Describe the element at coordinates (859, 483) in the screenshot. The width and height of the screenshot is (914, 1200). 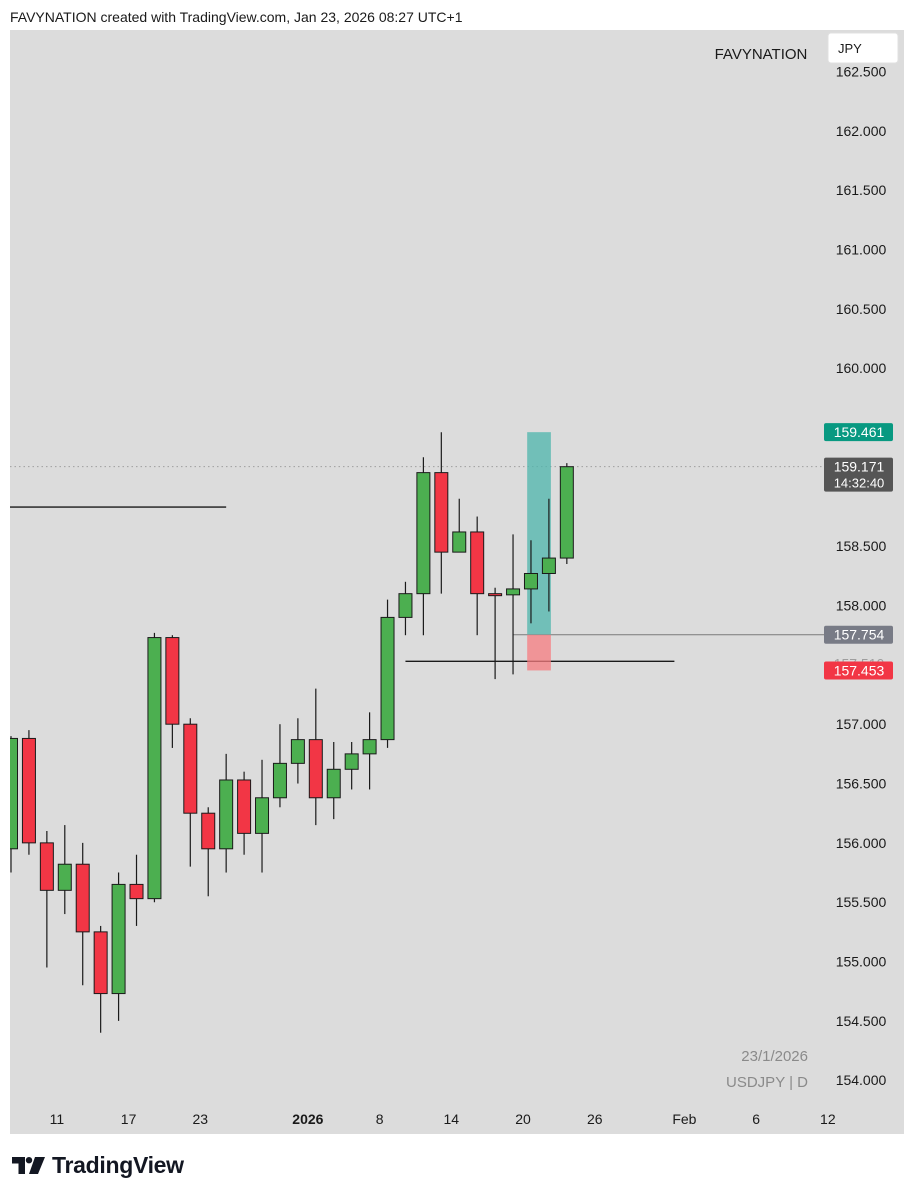
I see `current-price-countdown: 14:32:40` at that location.